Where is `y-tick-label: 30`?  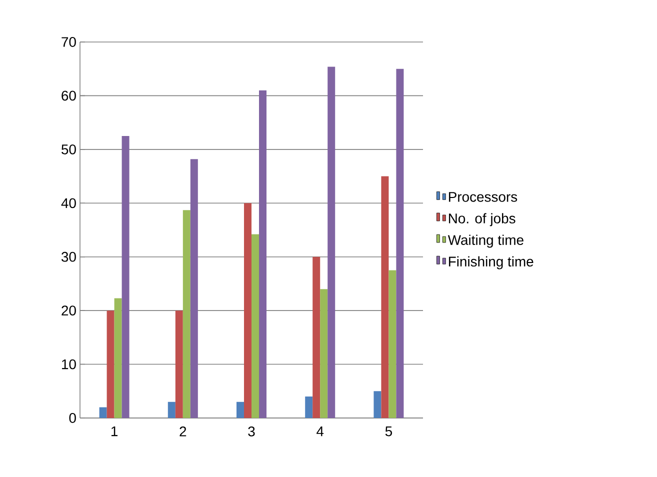
y-tick-label: 30 is located at coordinates (68, 257).